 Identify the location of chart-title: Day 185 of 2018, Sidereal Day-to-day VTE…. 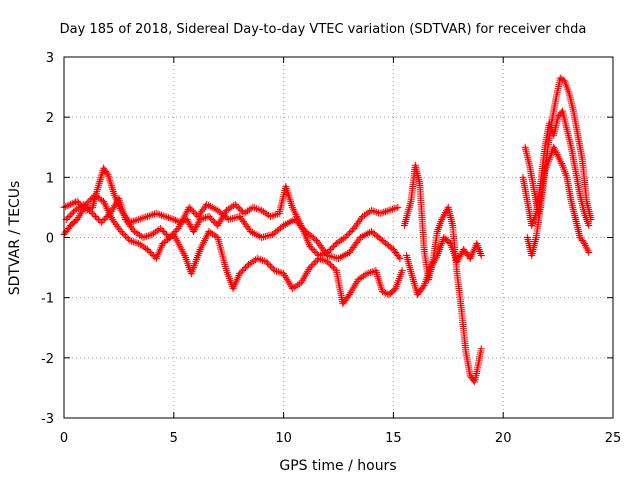
(323, 29).